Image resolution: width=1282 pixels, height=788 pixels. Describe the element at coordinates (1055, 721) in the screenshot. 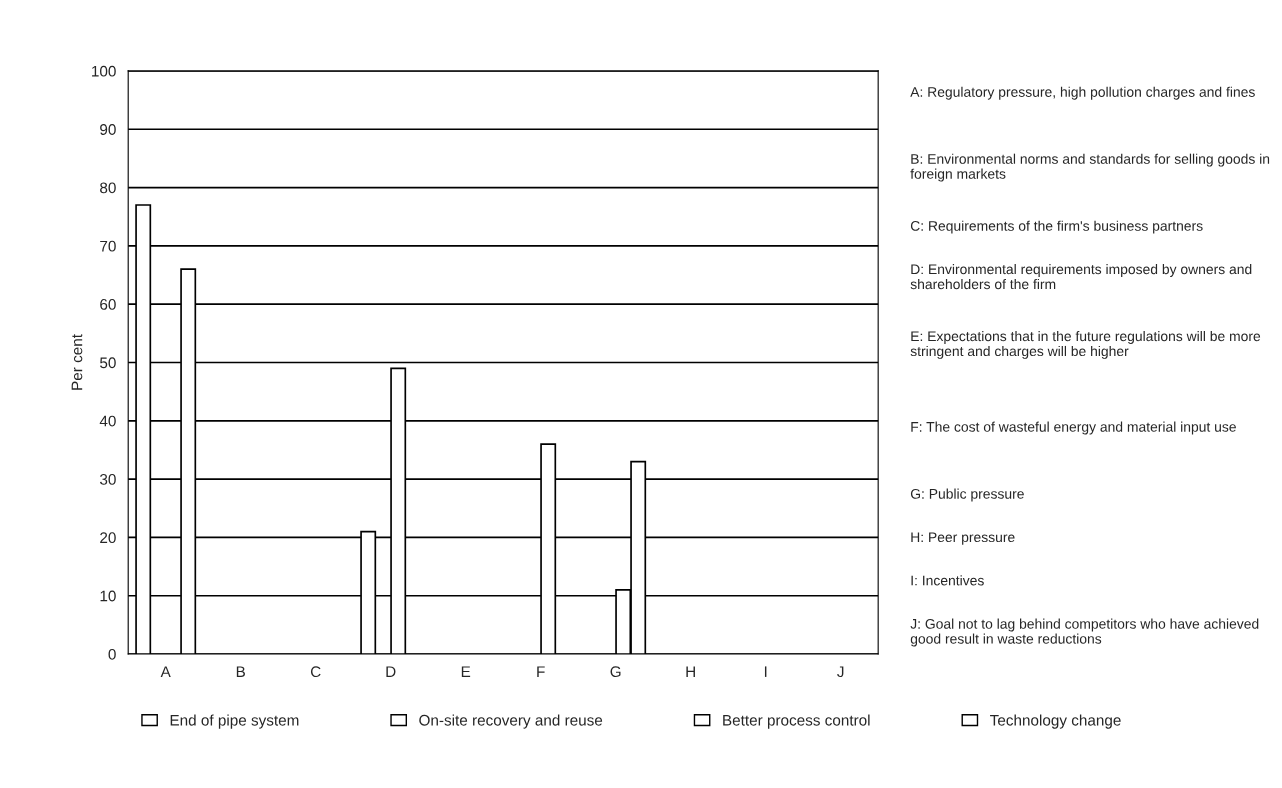

I see `legend-label: Technology change` at that location.